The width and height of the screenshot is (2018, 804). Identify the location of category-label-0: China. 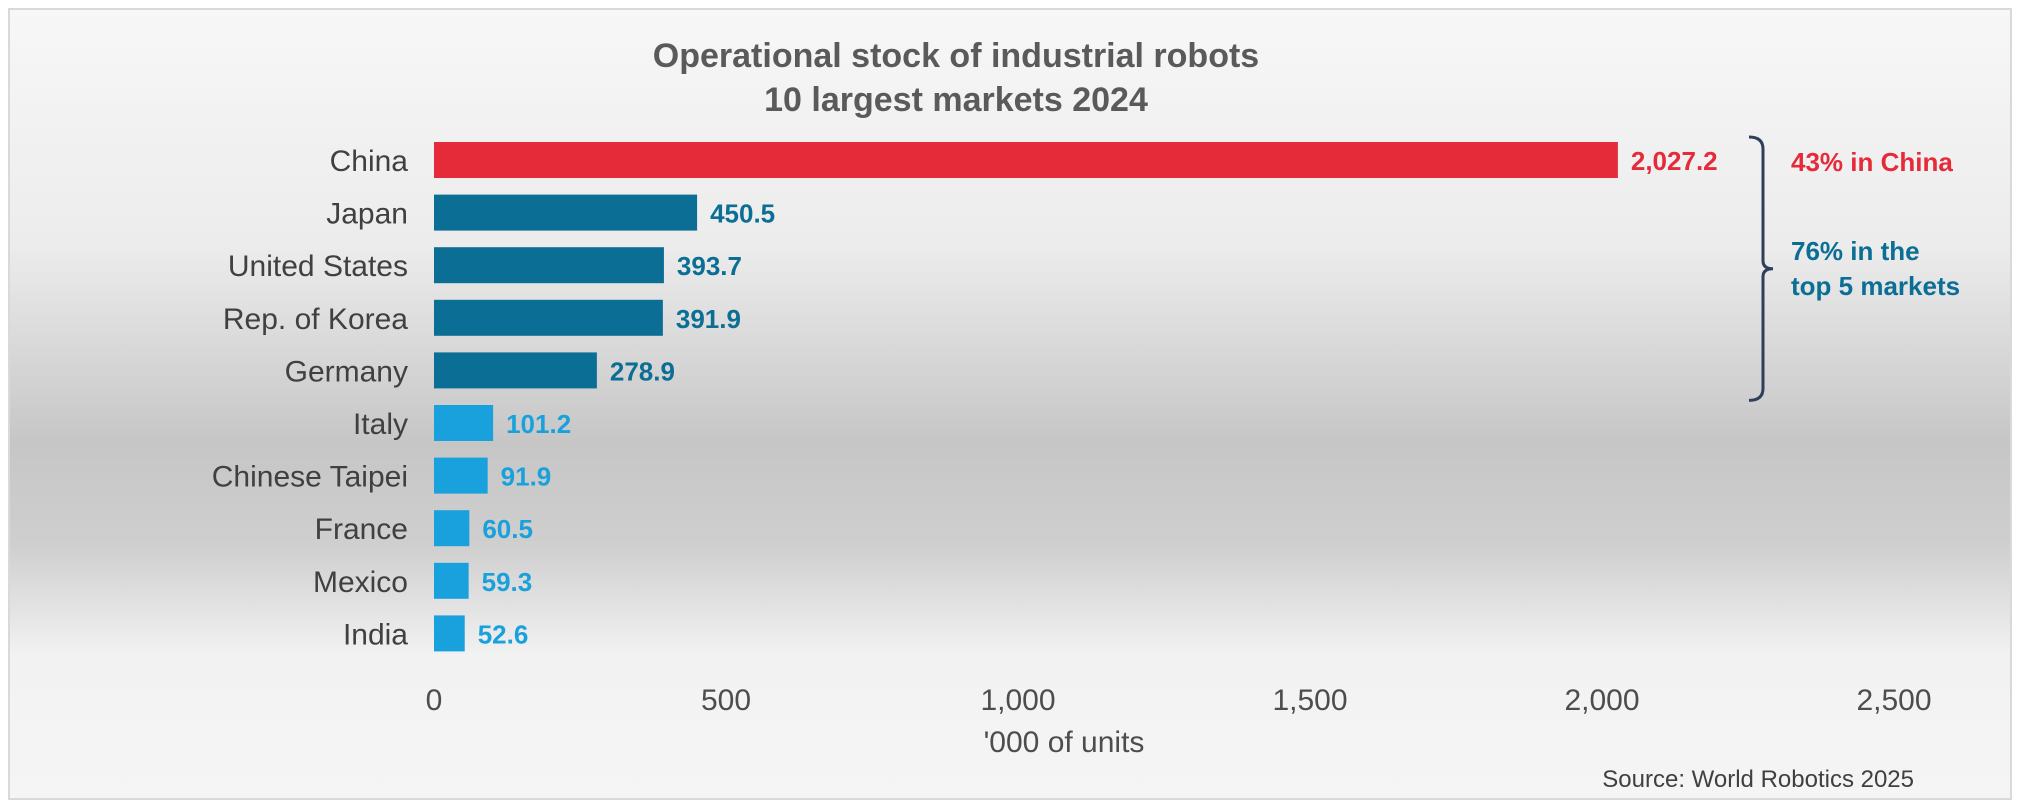
(369, 161).